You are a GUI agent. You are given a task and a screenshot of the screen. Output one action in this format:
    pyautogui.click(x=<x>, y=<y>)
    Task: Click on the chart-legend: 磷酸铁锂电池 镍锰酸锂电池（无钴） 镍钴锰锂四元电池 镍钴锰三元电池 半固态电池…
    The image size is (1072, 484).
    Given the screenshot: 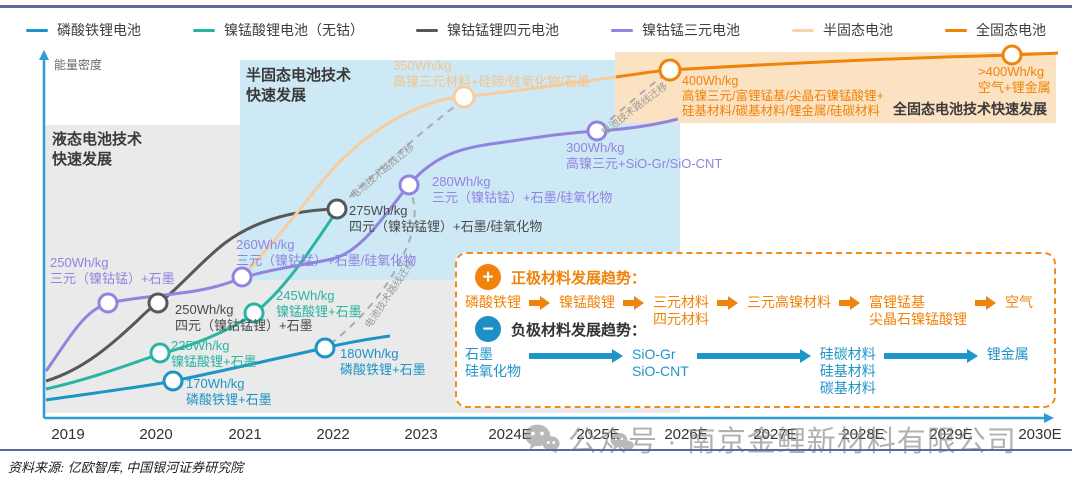 What is the action you would take?
    pyautogui.click(x=536, y=30)
    